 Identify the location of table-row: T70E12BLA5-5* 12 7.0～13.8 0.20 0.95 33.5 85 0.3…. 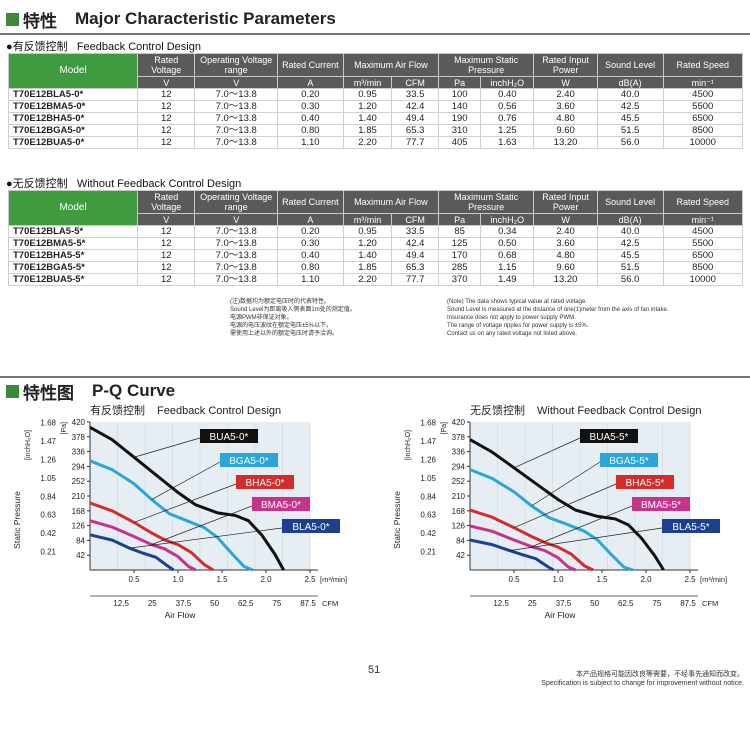
(375, 231).